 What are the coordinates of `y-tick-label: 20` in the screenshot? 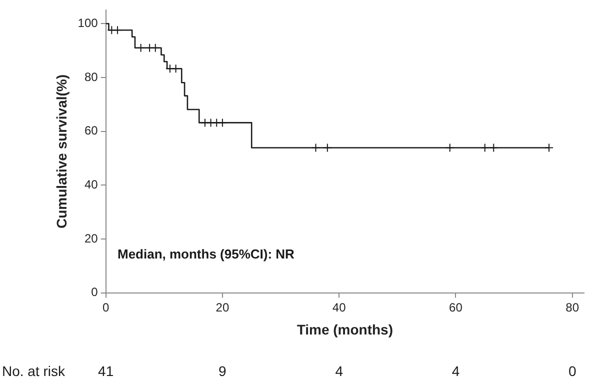 It's located at (91, 238).